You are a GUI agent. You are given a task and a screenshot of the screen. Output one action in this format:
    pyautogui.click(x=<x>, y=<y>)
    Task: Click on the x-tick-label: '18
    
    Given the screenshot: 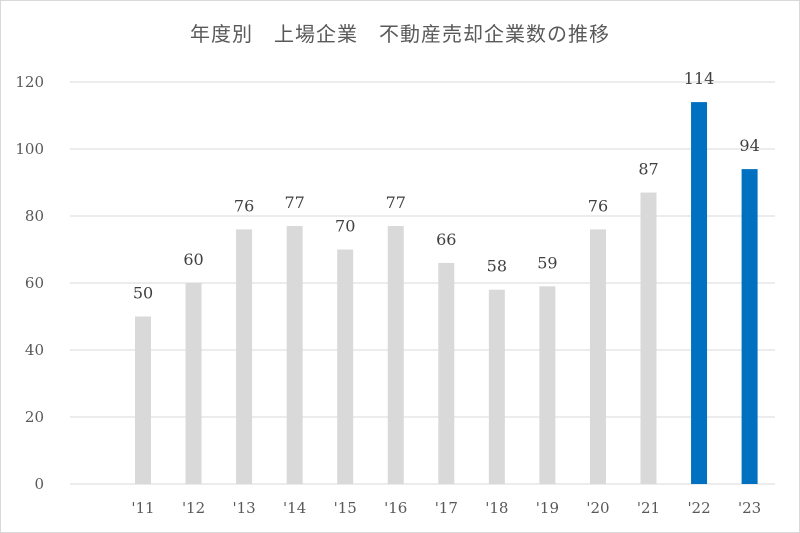 What is the action you would take?
    pyautogui.click(x=496, y=508)
    